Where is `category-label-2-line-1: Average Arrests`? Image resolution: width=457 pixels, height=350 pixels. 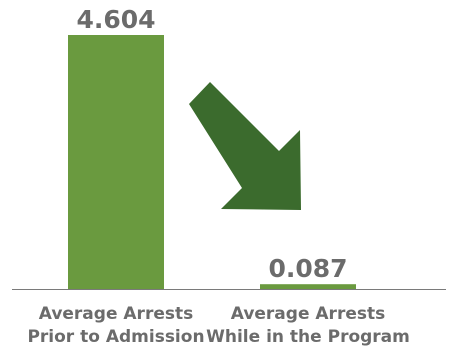
category-label-2-line-1: Average Arrests is located at coordinates (308, 314).